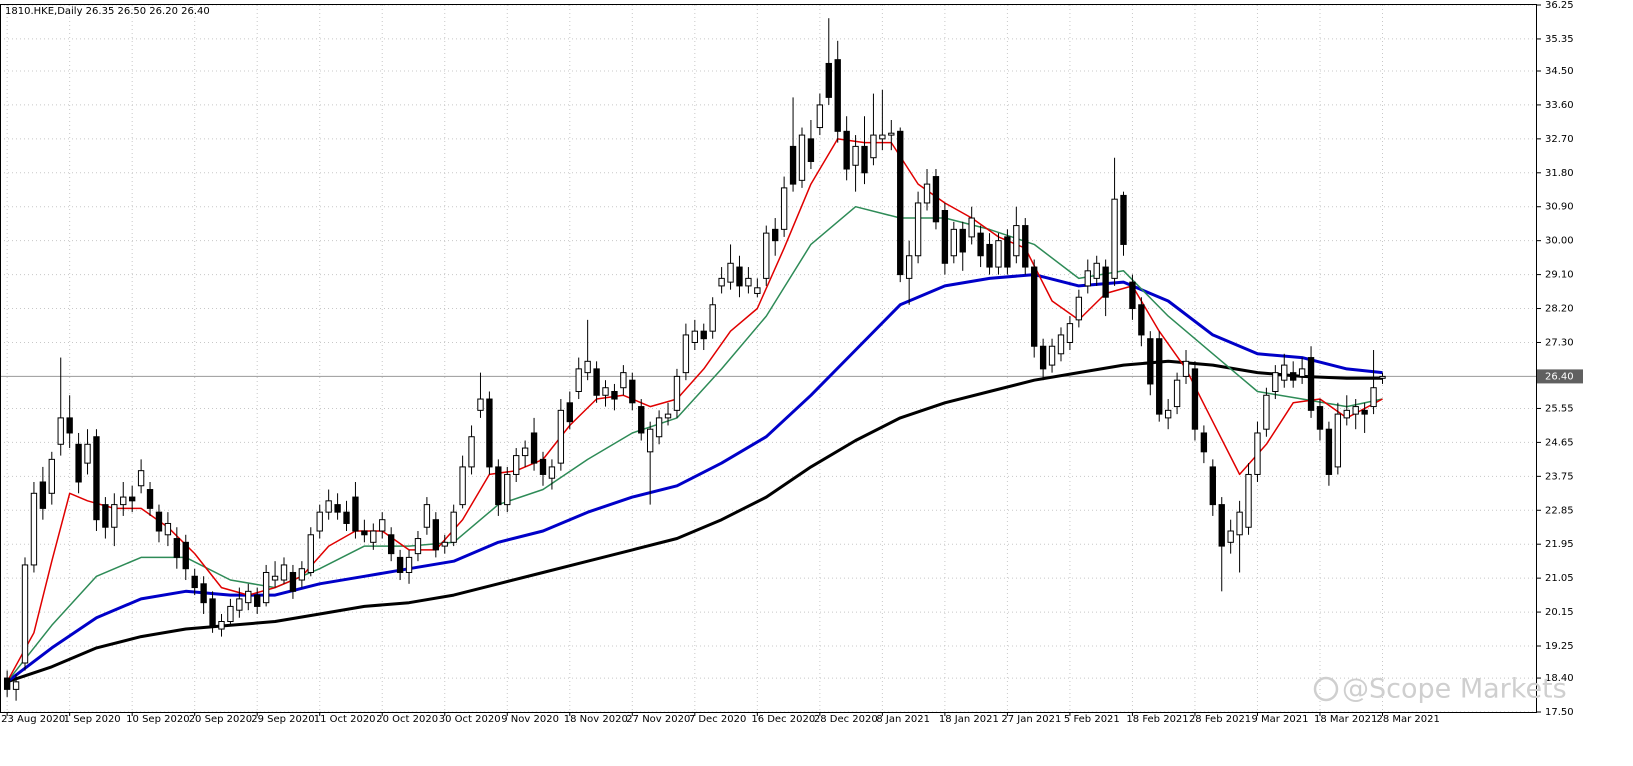 This screenshot has height=766, width=1633. What do you see at coordinates (1559, 173) in the screenshot?
I see `y-tick-label: 31.80` at bounding box center [1559, 173].